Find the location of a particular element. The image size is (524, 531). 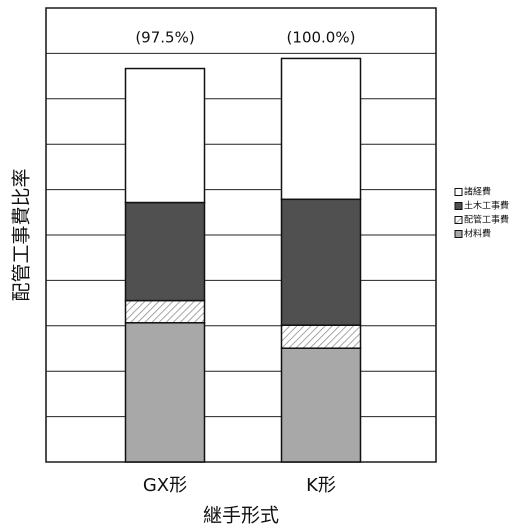

legend-label: 土木工事費 is located at coordinates (486, 206).